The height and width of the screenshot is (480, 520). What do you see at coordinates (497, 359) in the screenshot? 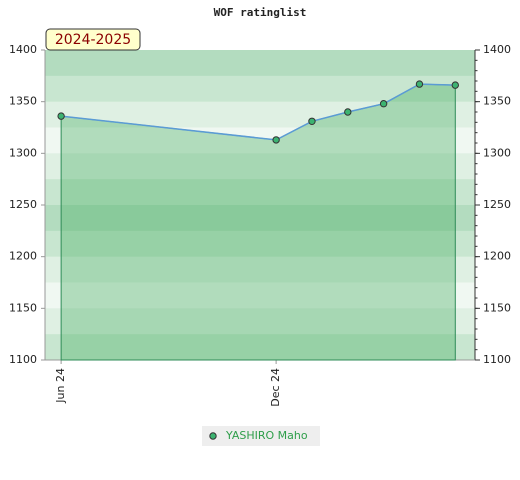
I see `y2-tick-label: 1100` at bounding box center [497, 359].